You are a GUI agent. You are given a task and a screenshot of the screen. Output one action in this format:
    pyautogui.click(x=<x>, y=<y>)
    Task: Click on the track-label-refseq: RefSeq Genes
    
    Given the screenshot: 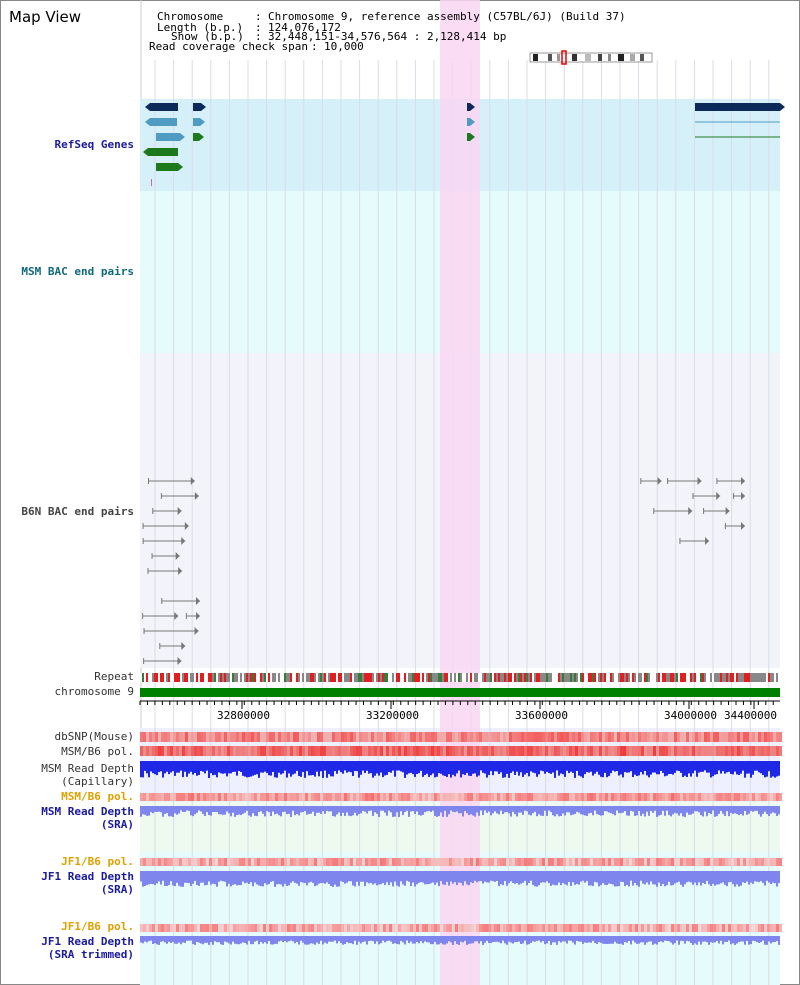 What is the action you would take?
    pyautogui.click(x=94, y=144)
    